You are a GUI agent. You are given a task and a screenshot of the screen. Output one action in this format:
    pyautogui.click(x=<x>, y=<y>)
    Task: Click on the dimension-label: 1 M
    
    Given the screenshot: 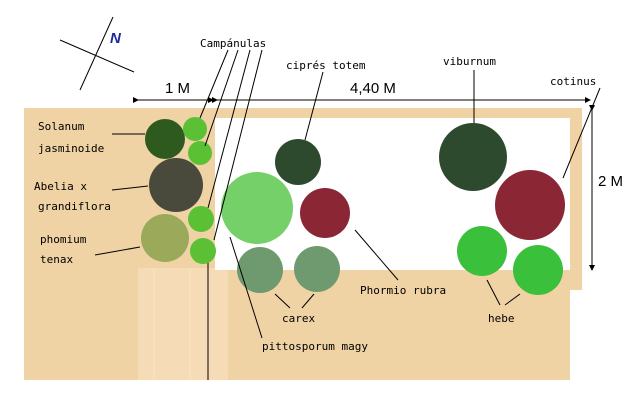 What is the action you would take?
    pyautogui.click(x=177, y=88)
    